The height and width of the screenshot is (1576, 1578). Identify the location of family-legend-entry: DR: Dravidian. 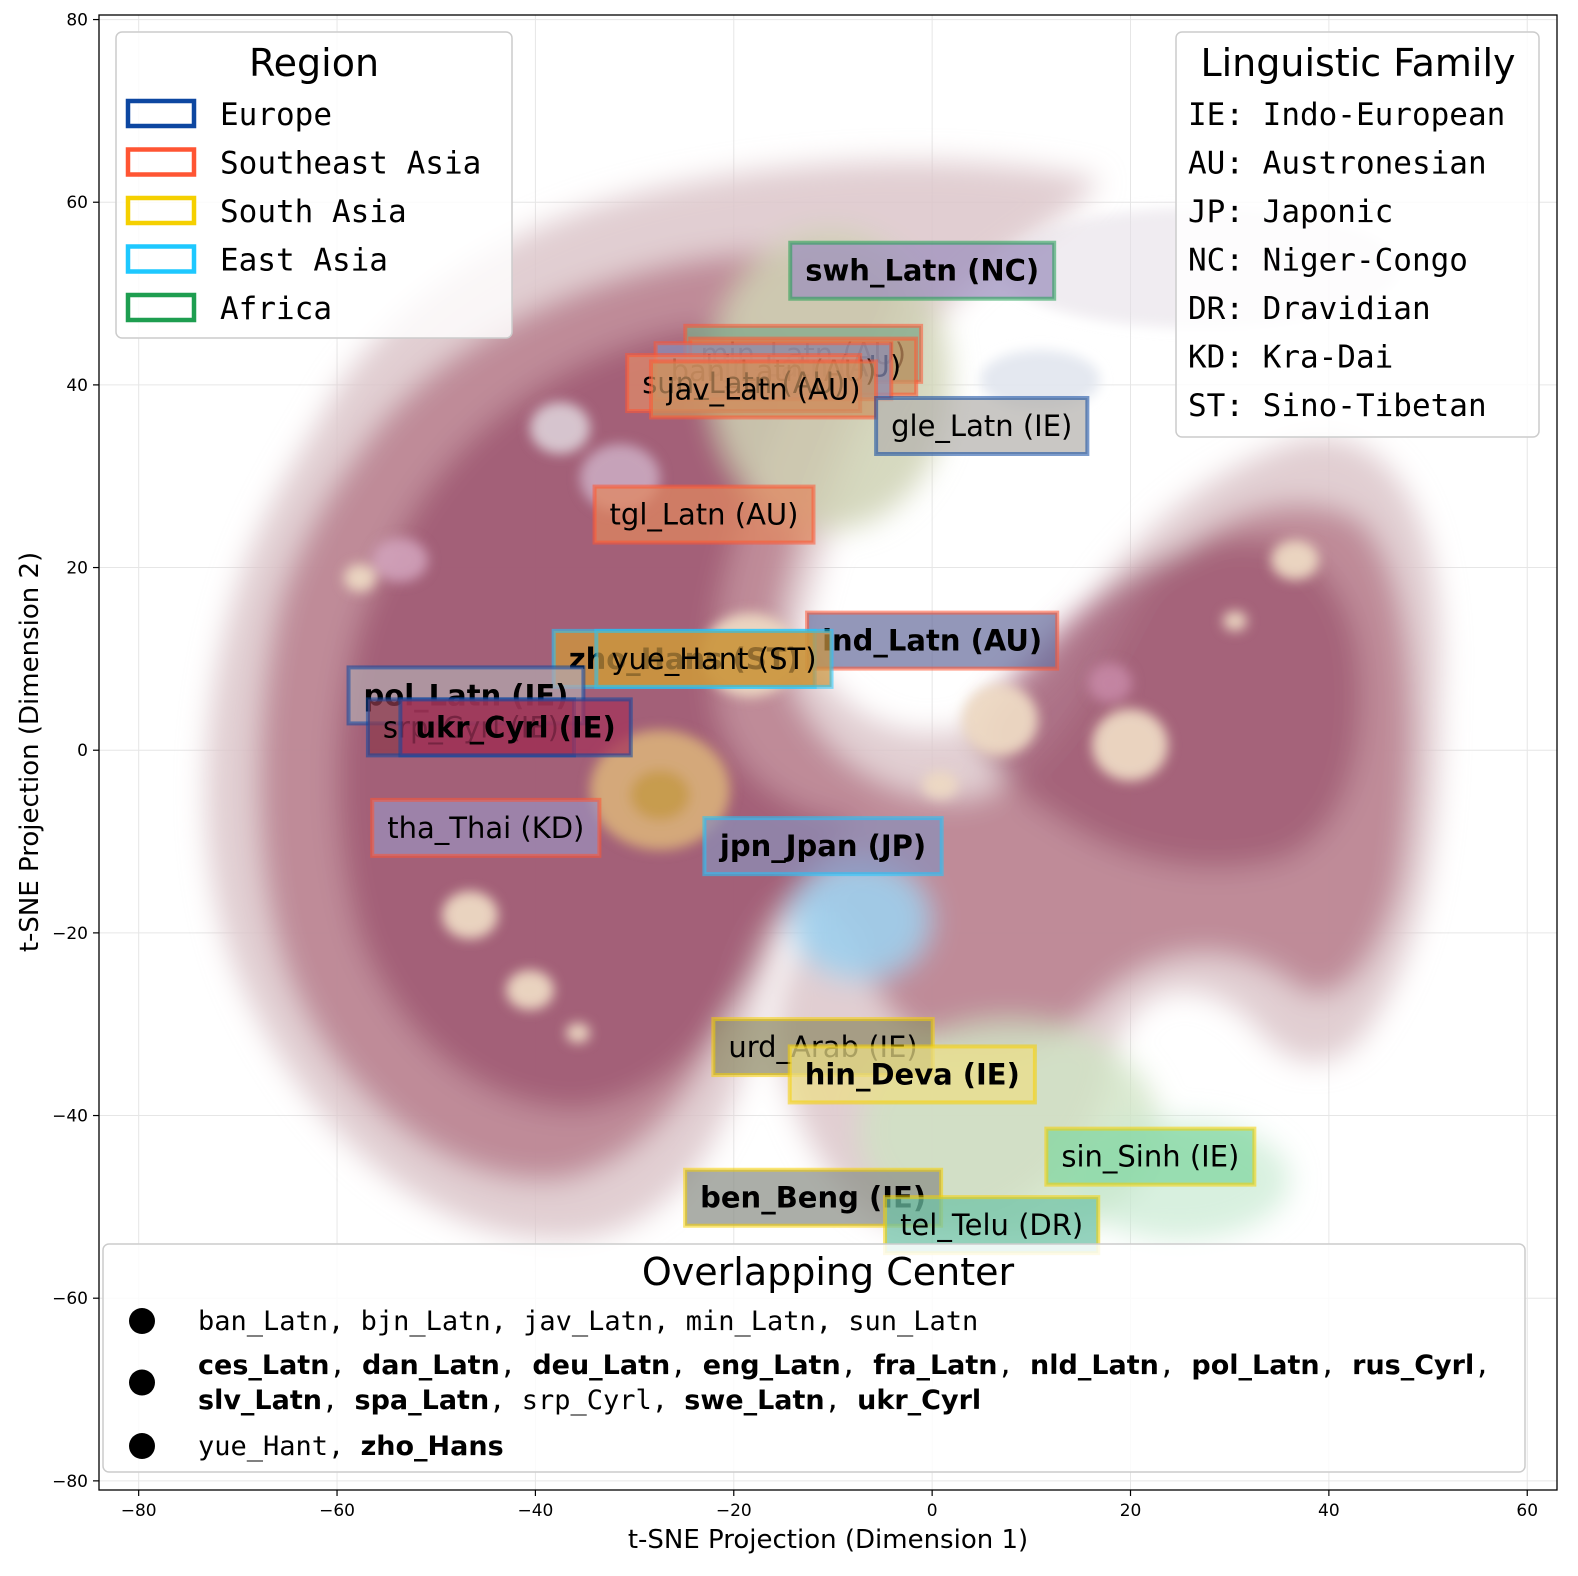
(1309, 309).